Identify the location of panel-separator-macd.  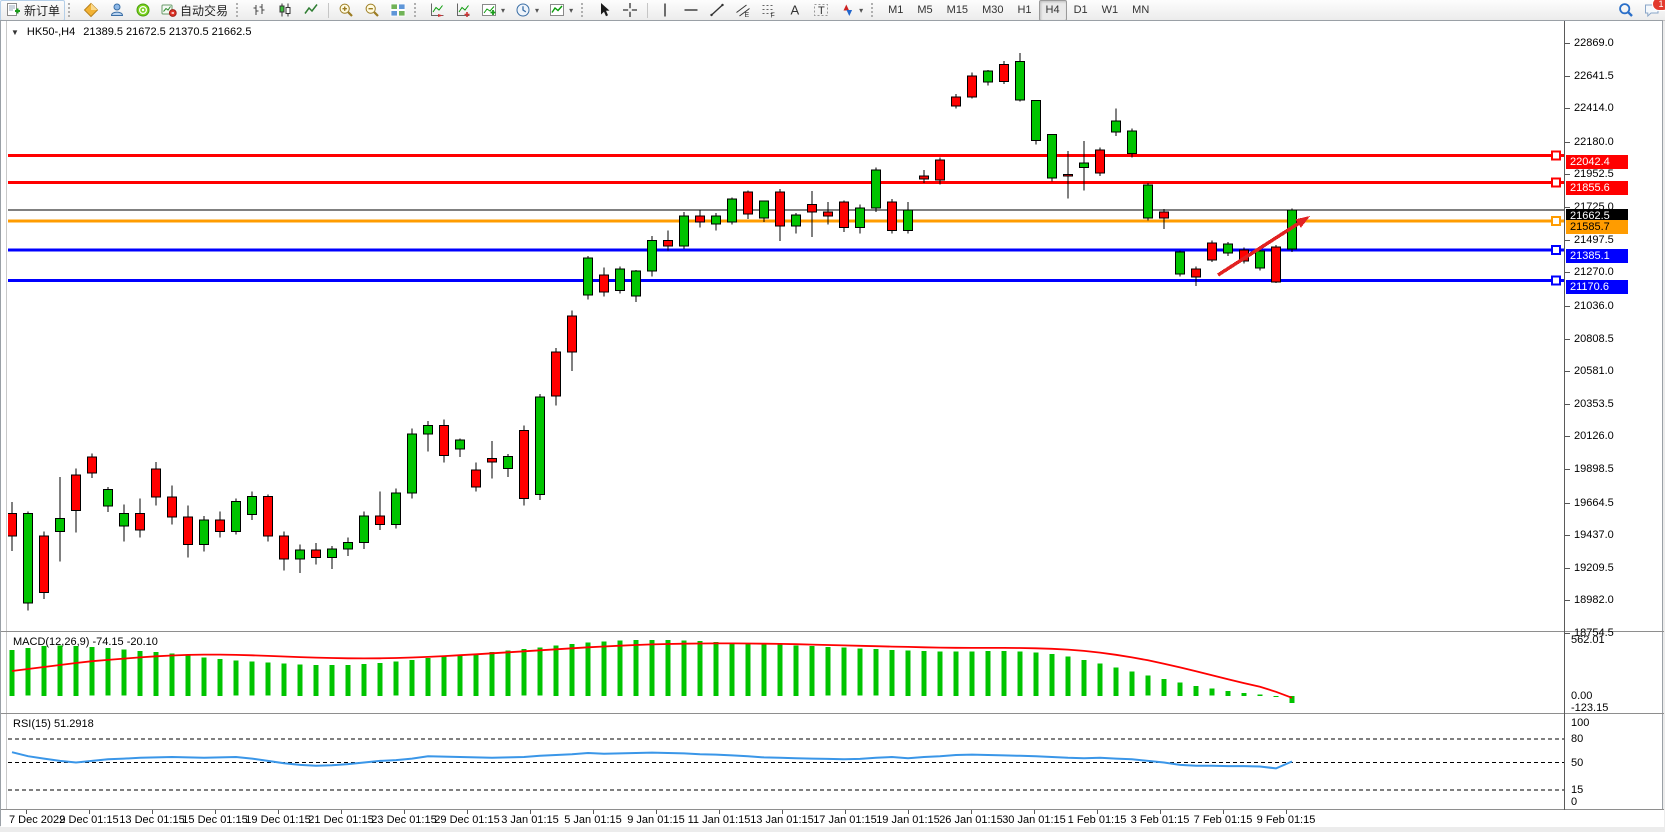
(832, 631).